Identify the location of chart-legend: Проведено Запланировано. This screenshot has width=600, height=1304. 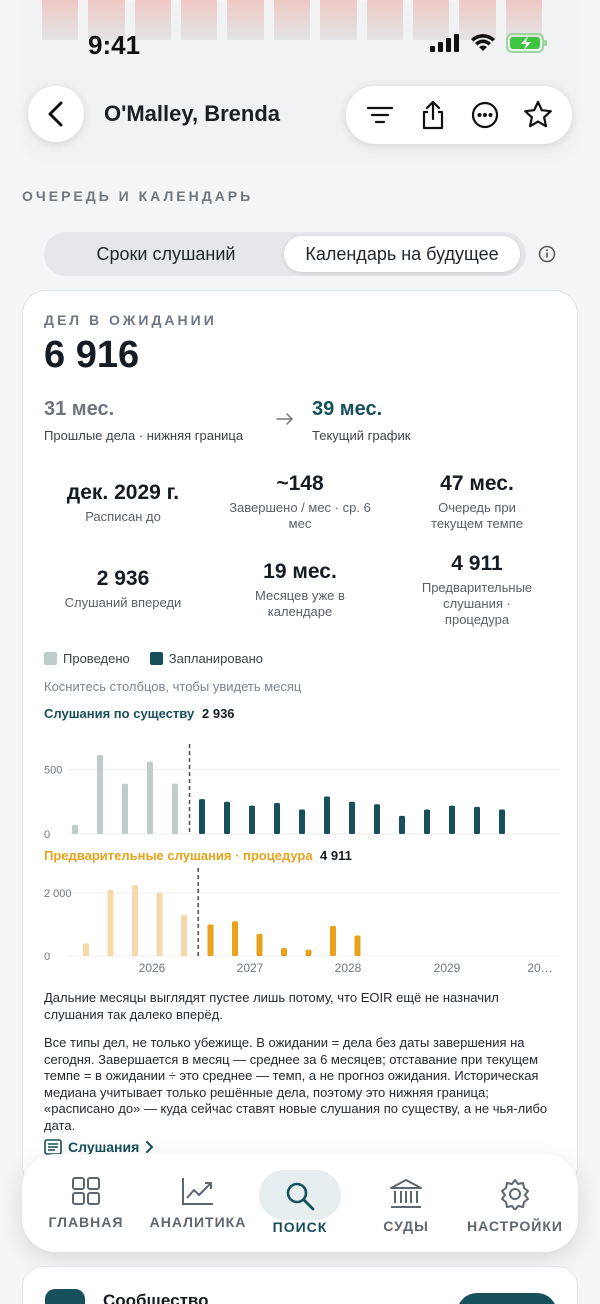
(153, 658).